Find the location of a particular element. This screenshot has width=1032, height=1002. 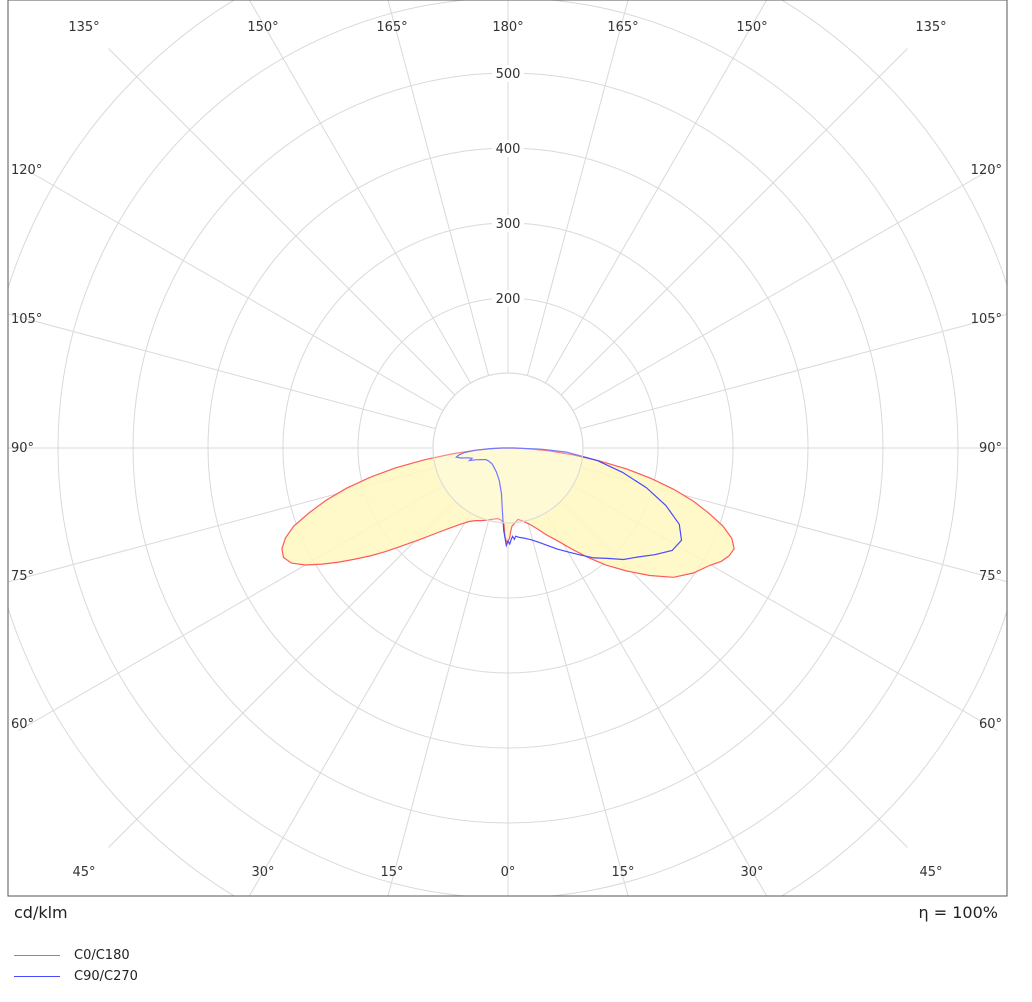

angle-tick-label-right: 105° is located at coordinates (986, 319).